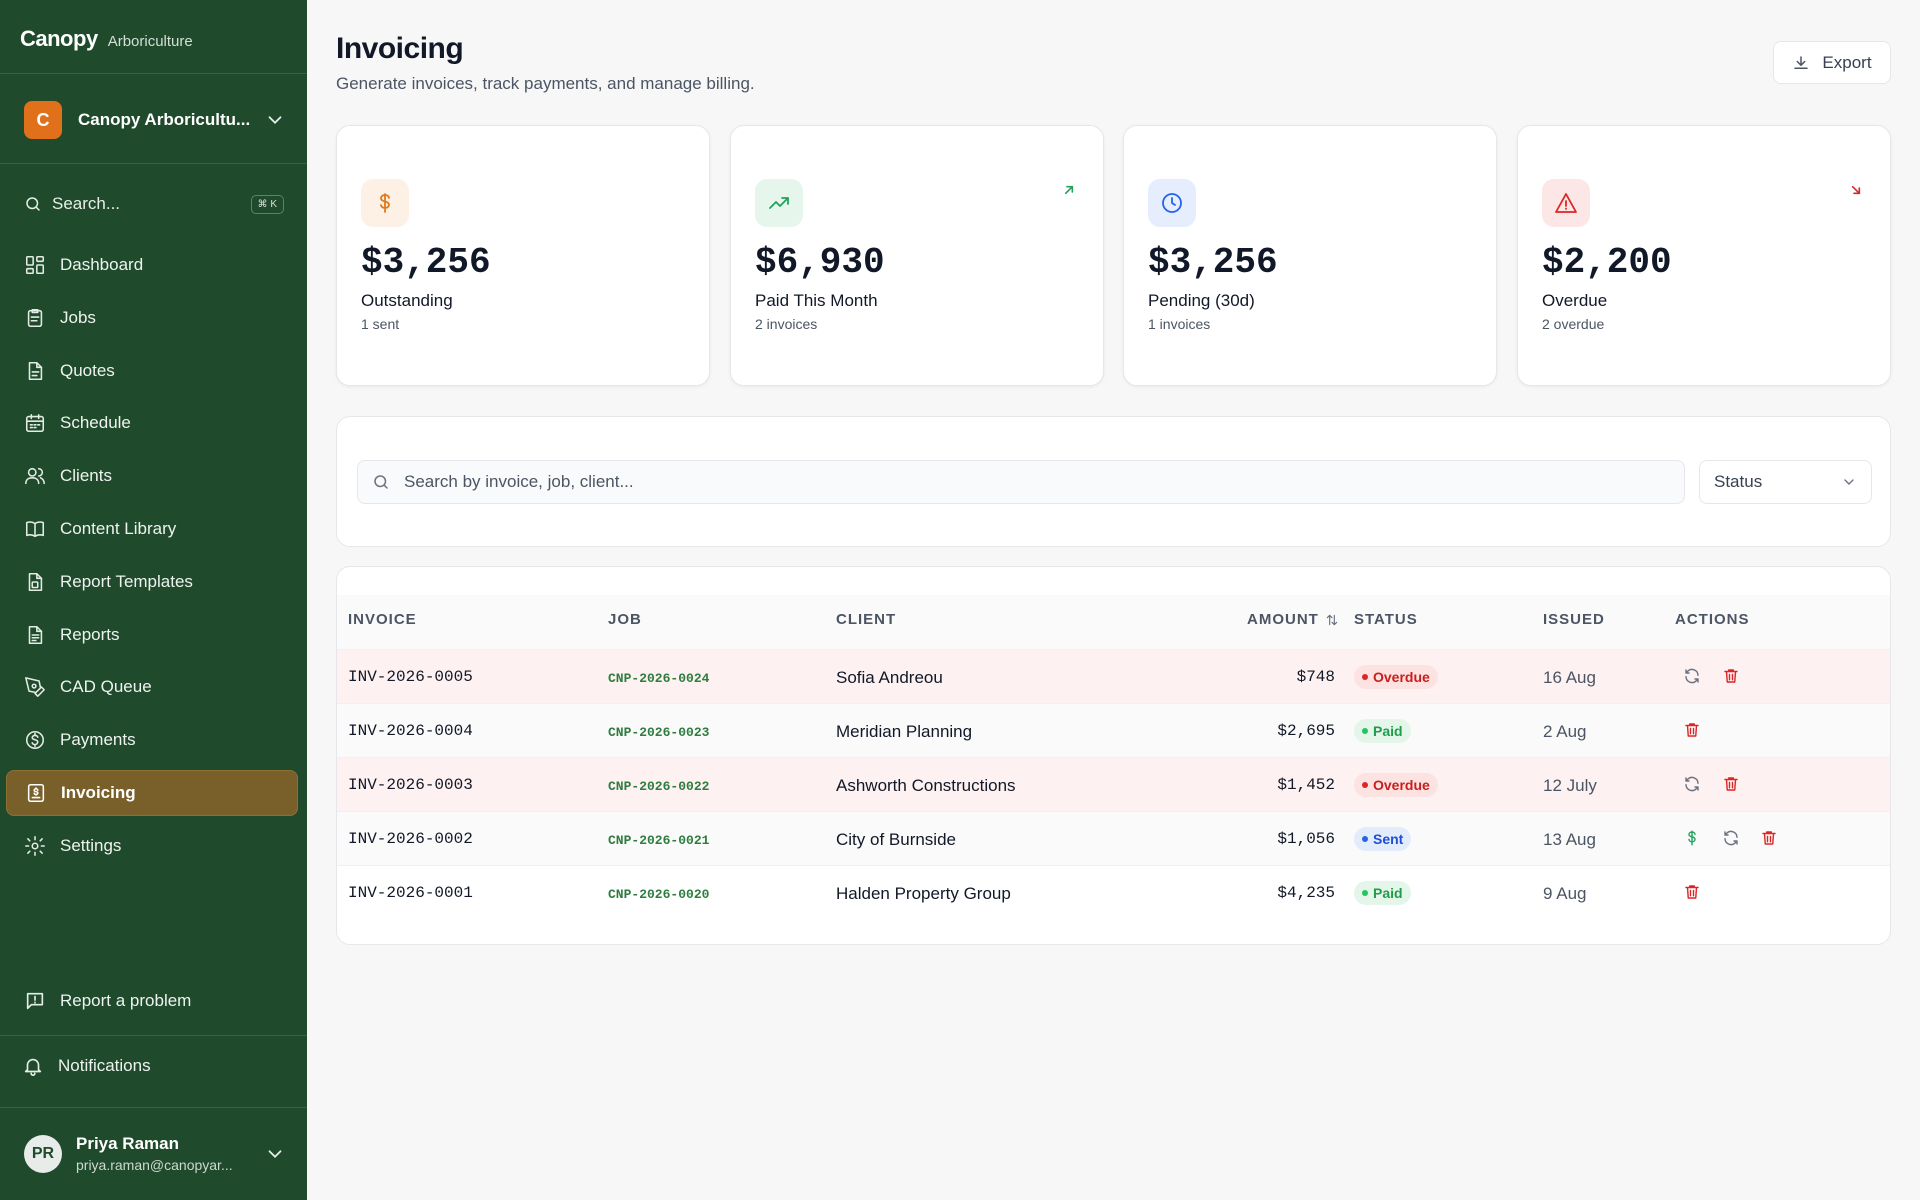 This screenshot has width=1920, height=1200. What do you see at coordinates (43, 1153) in the screenshot?
I see `avatar: PR` at bounding box center [43, 1153].